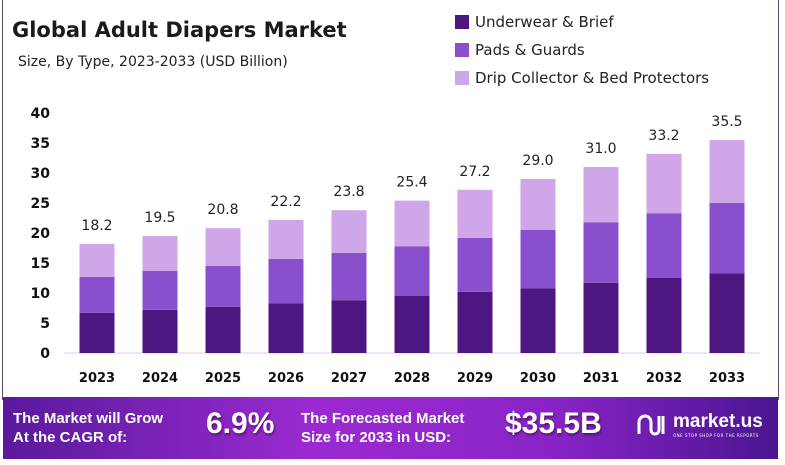 Image resolution: width=785 pixels, height=465 pixels. What do you see at coordinates (41, 234) in the screenshot?
I see `y-tick-label: 20` at bounding box center [41, 234].